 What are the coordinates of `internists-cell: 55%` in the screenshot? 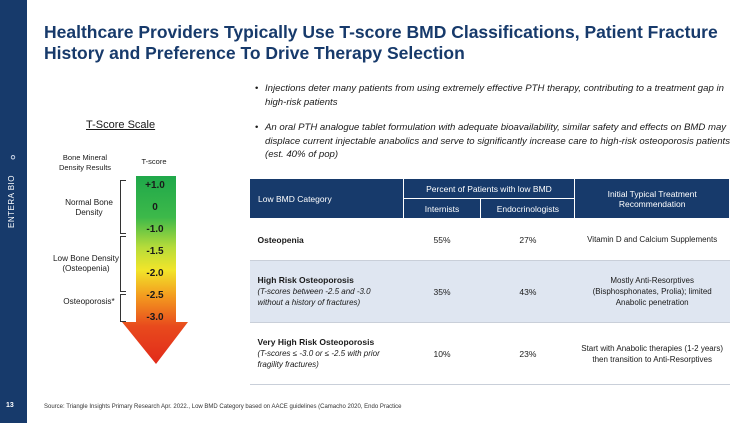 It's located at (442, 239).